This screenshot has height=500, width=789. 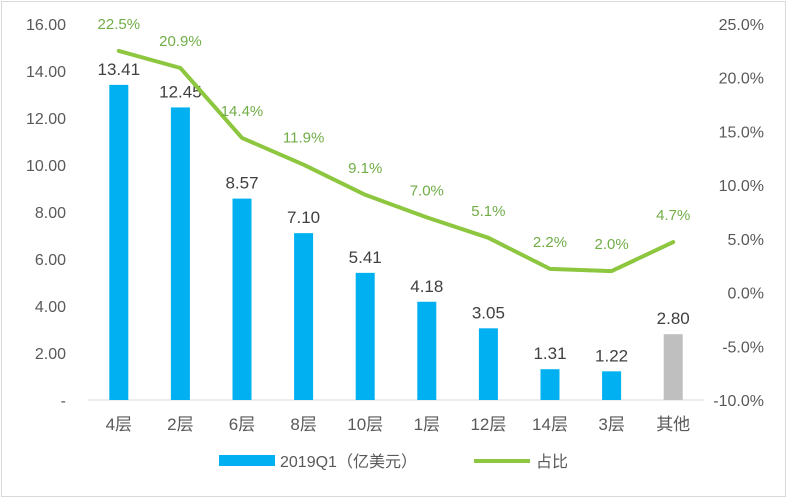 What do you see at coordinates (365, 257) in the screenshot?
I see `bar-label: 5.41` at bounding box center [365, 257].